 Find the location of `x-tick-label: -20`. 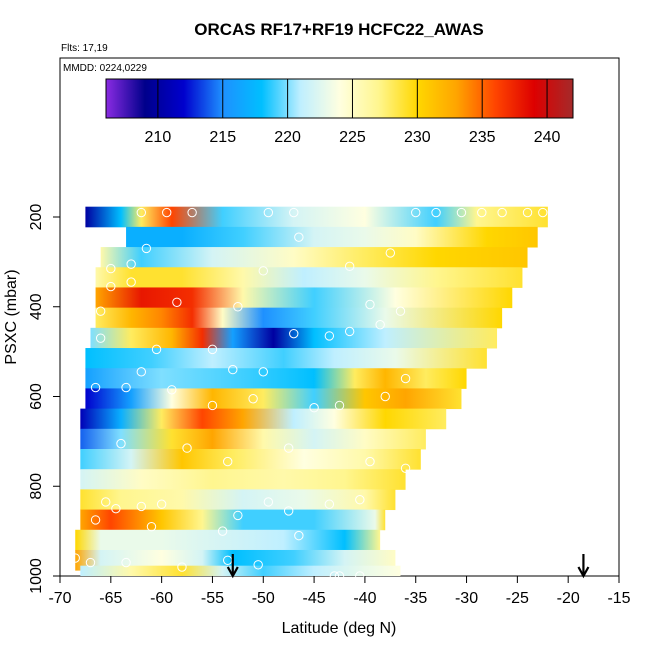

x-tick-label: -20 is located at coordinates (568, 598).